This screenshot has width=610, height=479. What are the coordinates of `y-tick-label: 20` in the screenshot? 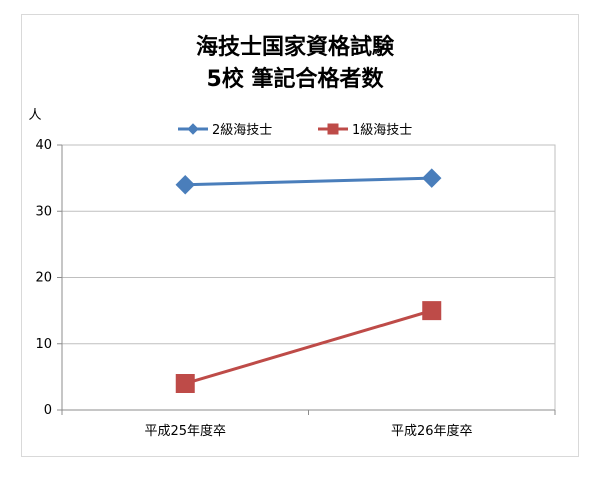 It's located at (43, 278).